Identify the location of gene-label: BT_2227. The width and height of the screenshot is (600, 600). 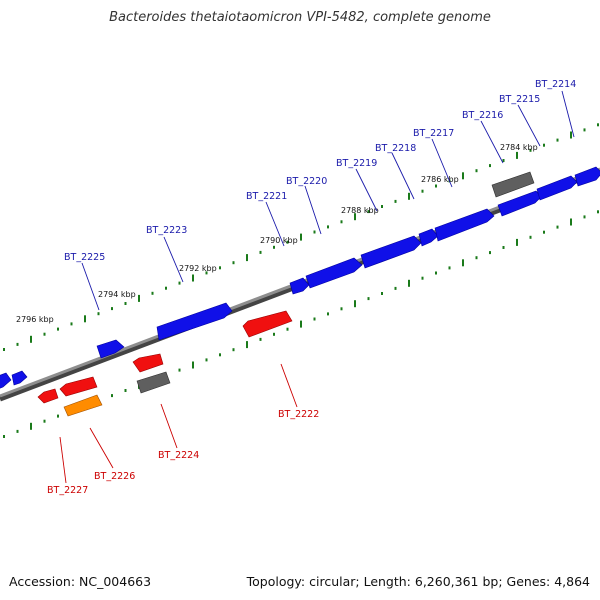
(67, 490).